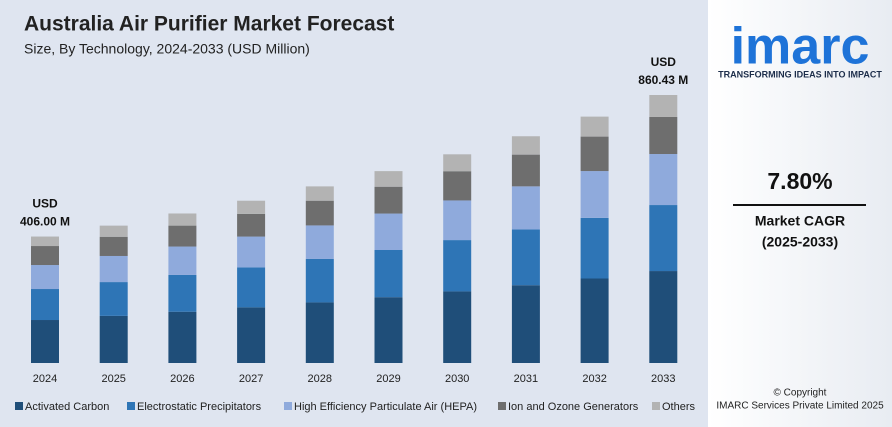  What do you see at coordinates (385, 407) in the screenshot?
I see `legend-label: High Efficiency Particulate Air (HEPA)` at bounding box center [385, 407].